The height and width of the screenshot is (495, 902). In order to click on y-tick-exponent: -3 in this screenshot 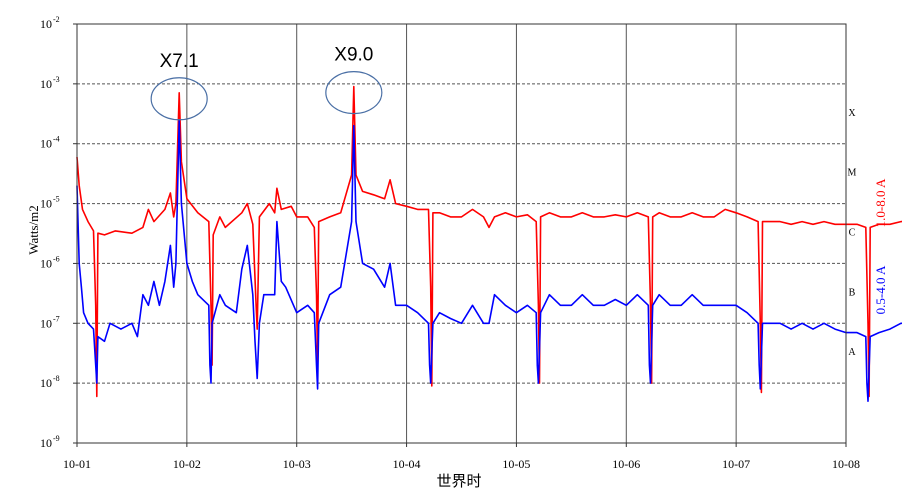, I will do `click(56, 79)`.